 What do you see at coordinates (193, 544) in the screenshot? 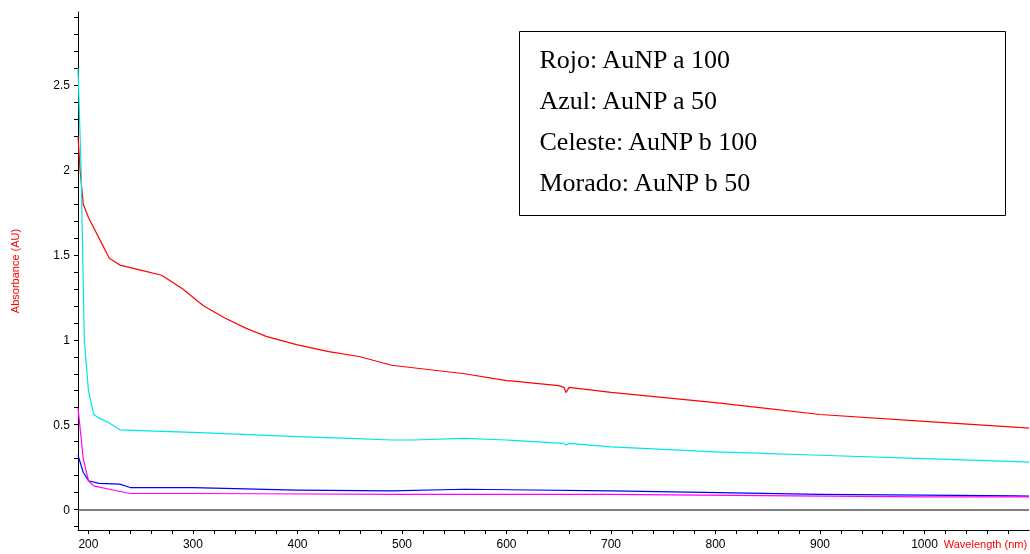
I see `x-tick-label: 300` at bounding box center [193, 544].